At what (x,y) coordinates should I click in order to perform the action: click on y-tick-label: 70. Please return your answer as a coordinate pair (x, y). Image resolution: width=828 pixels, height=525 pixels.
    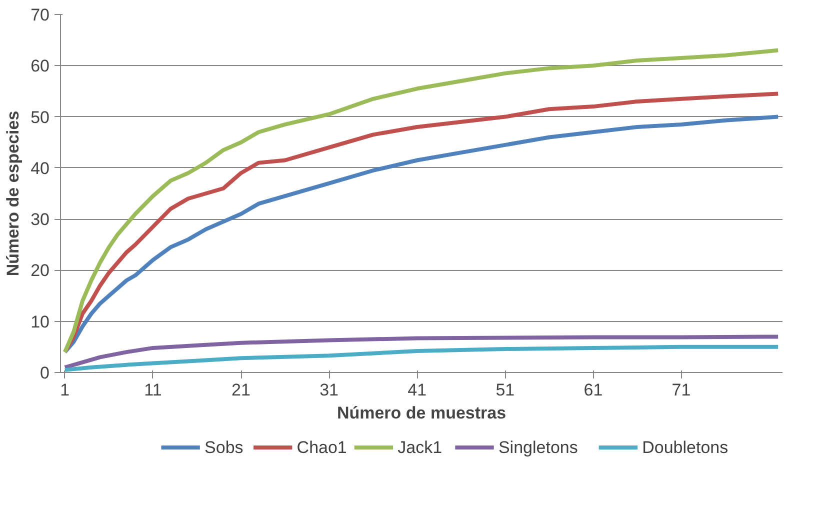
    Looking at the image, I should click on (40, 15).